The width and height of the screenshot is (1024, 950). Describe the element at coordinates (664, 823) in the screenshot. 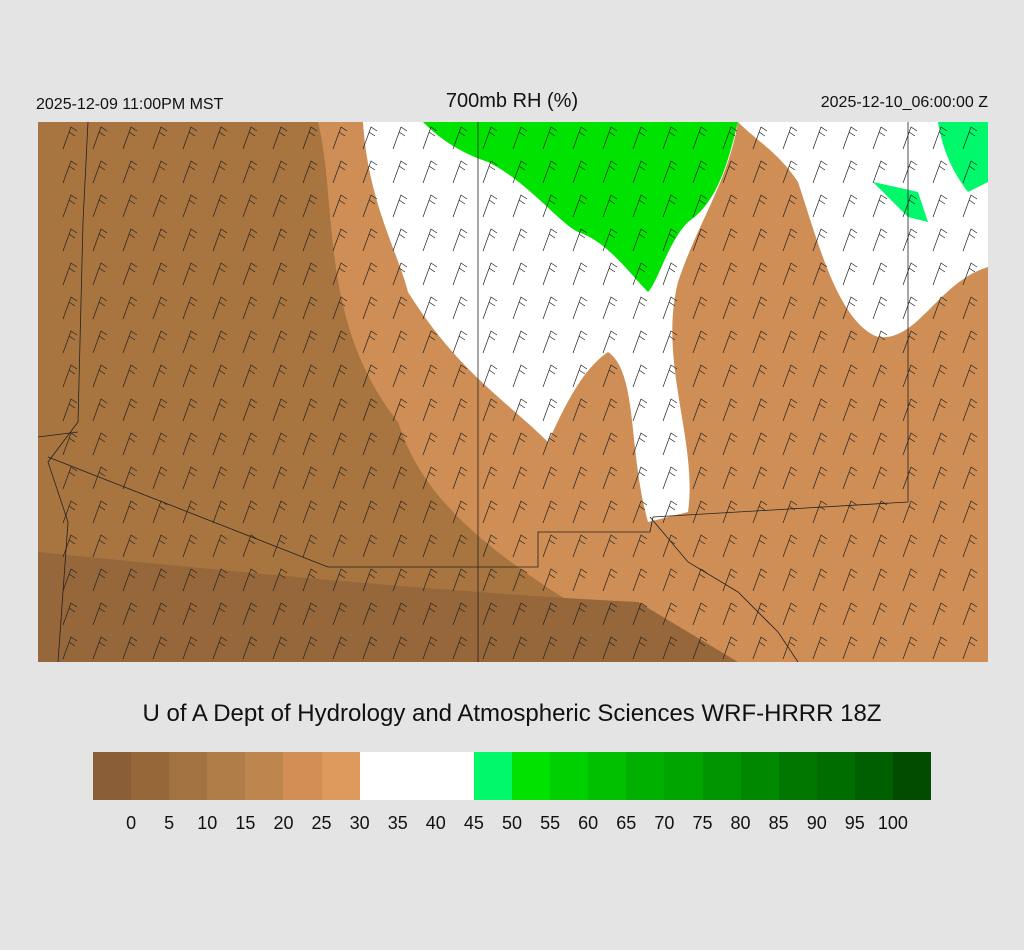

I see `legend-label: 70` at that location.